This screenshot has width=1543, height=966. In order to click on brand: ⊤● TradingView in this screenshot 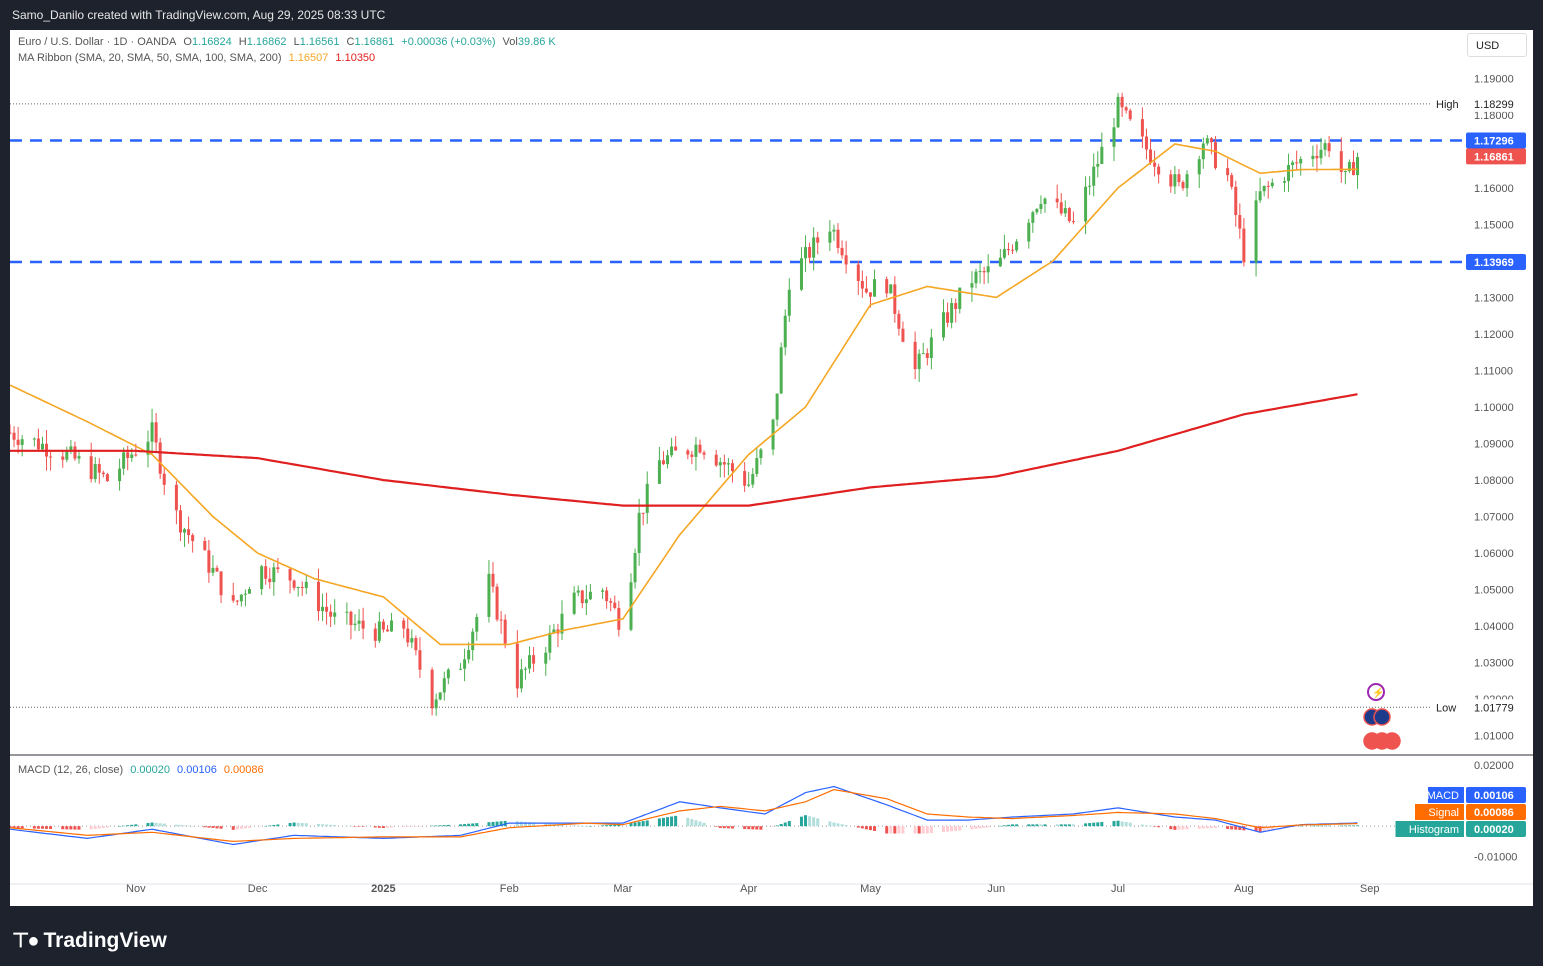, I will do `click(89, 940)`.